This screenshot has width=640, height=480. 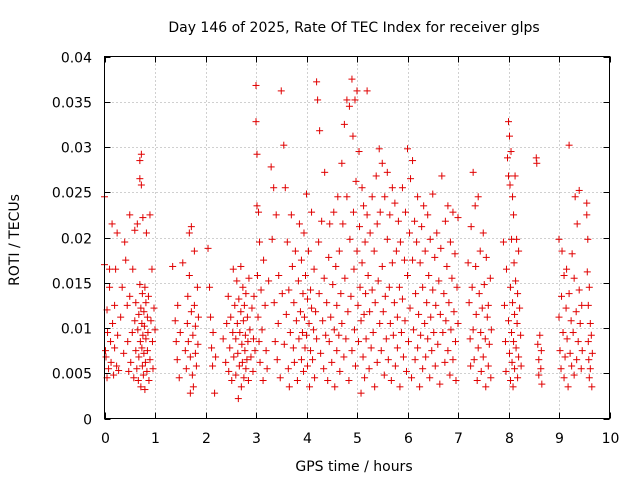 I want to click on y-tick-labels: 0 0.005 0.01 0.015 0.02 0.025 0.03 0.035 0.04, so click(x=72, y=240).